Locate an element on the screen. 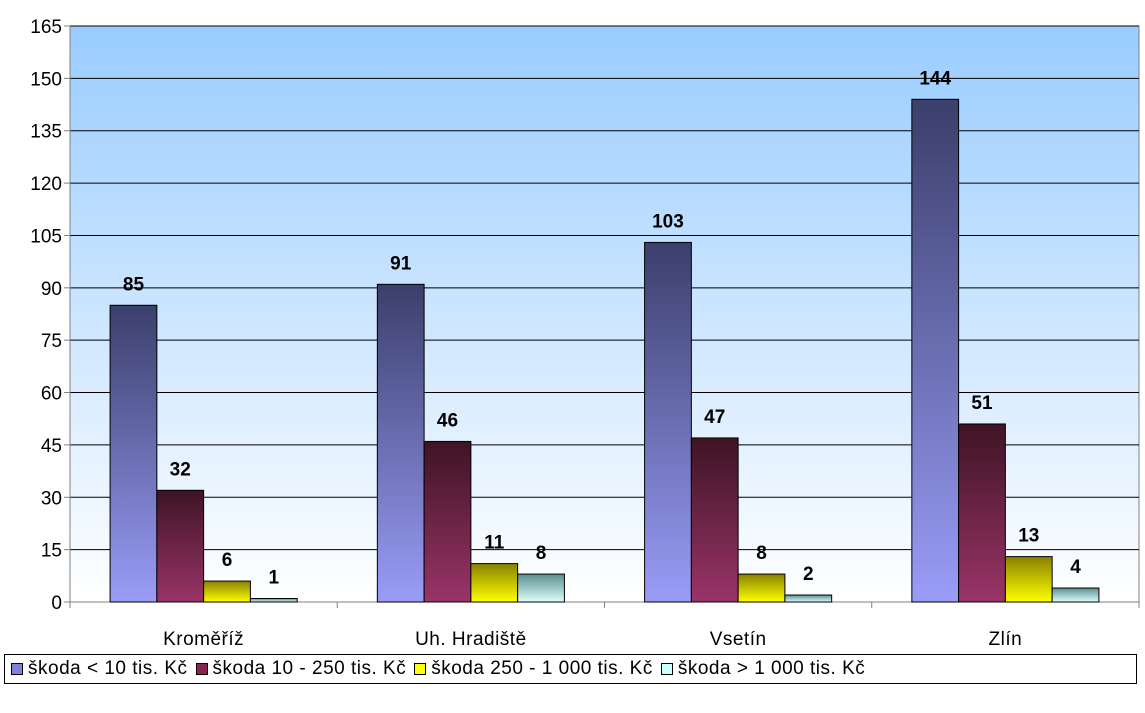 The width and height of the screenshot is (1145, 713). y-tick-label: 150 is located at coordinates (46, 79).